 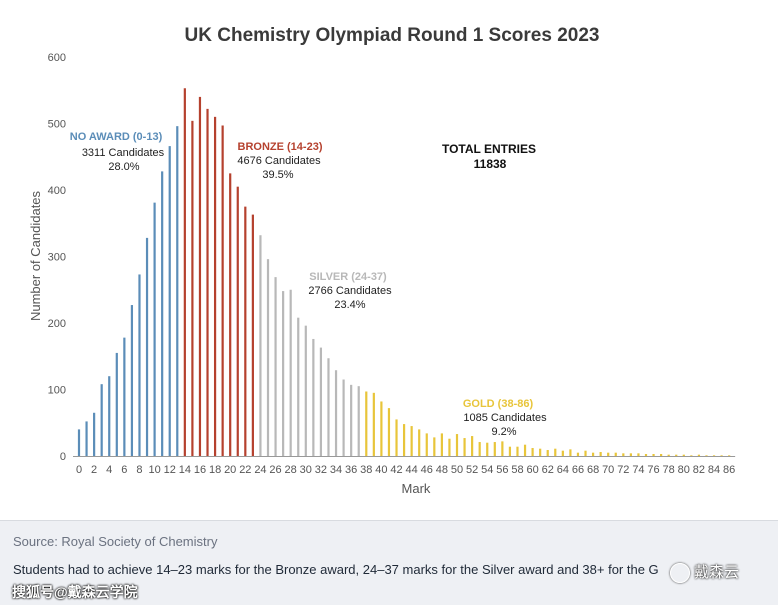 I want to click on x-tick-label: 42, so click(x=396, y=470).